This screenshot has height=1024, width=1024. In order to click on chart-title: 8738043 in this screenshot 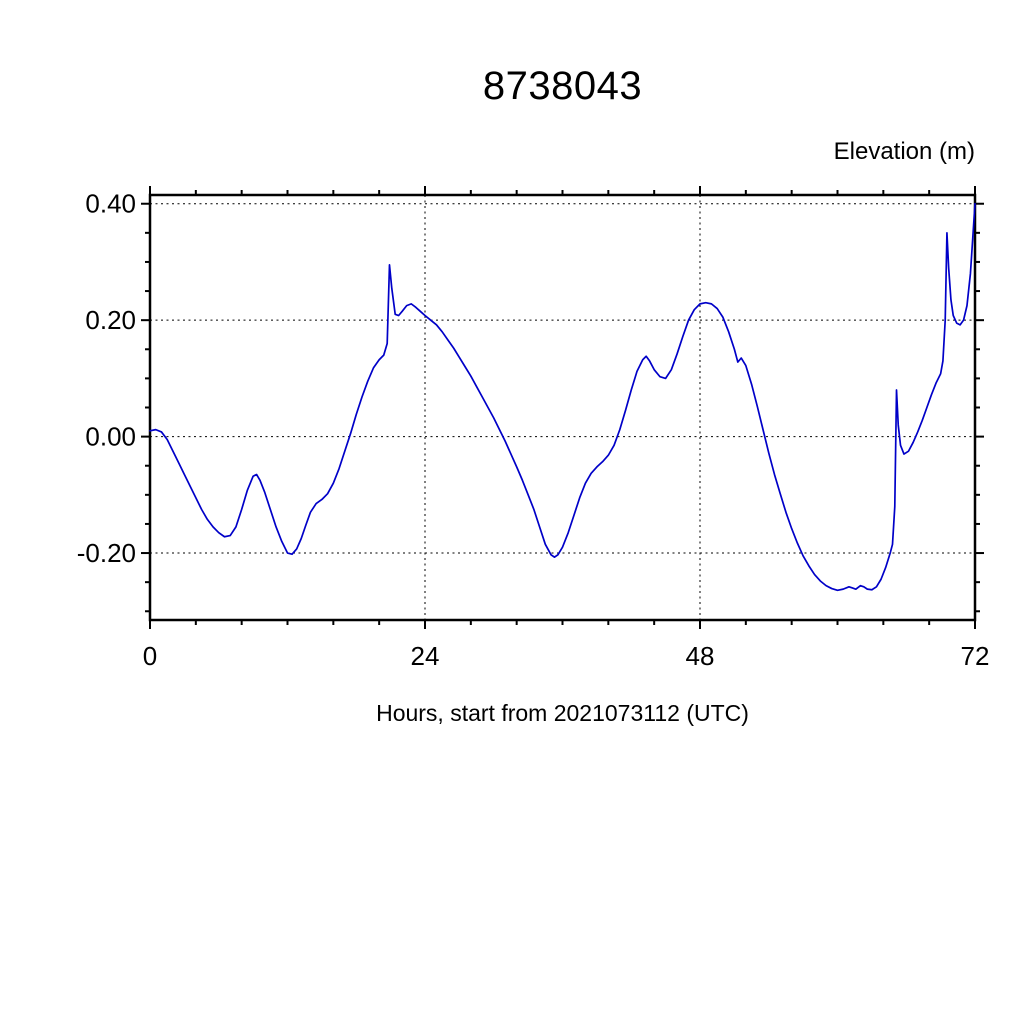, I will do `click(562, 86)`.